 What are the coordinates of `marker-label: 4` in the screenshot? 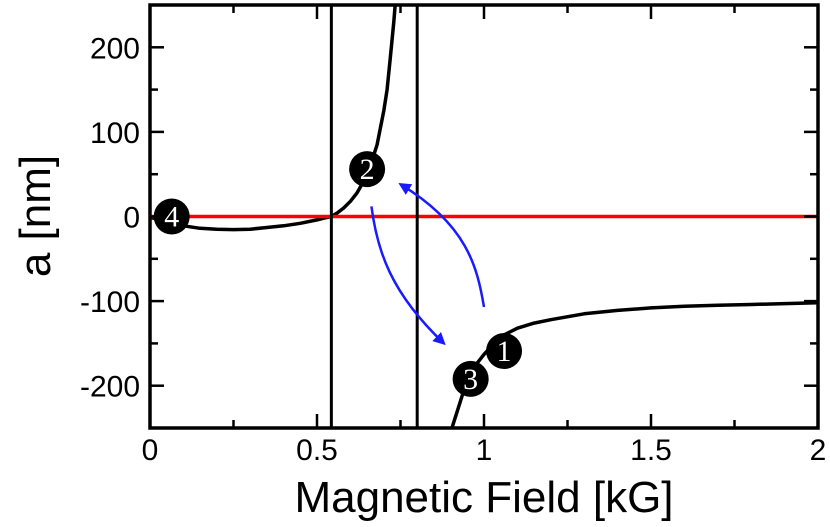 It's located at (171, 217).